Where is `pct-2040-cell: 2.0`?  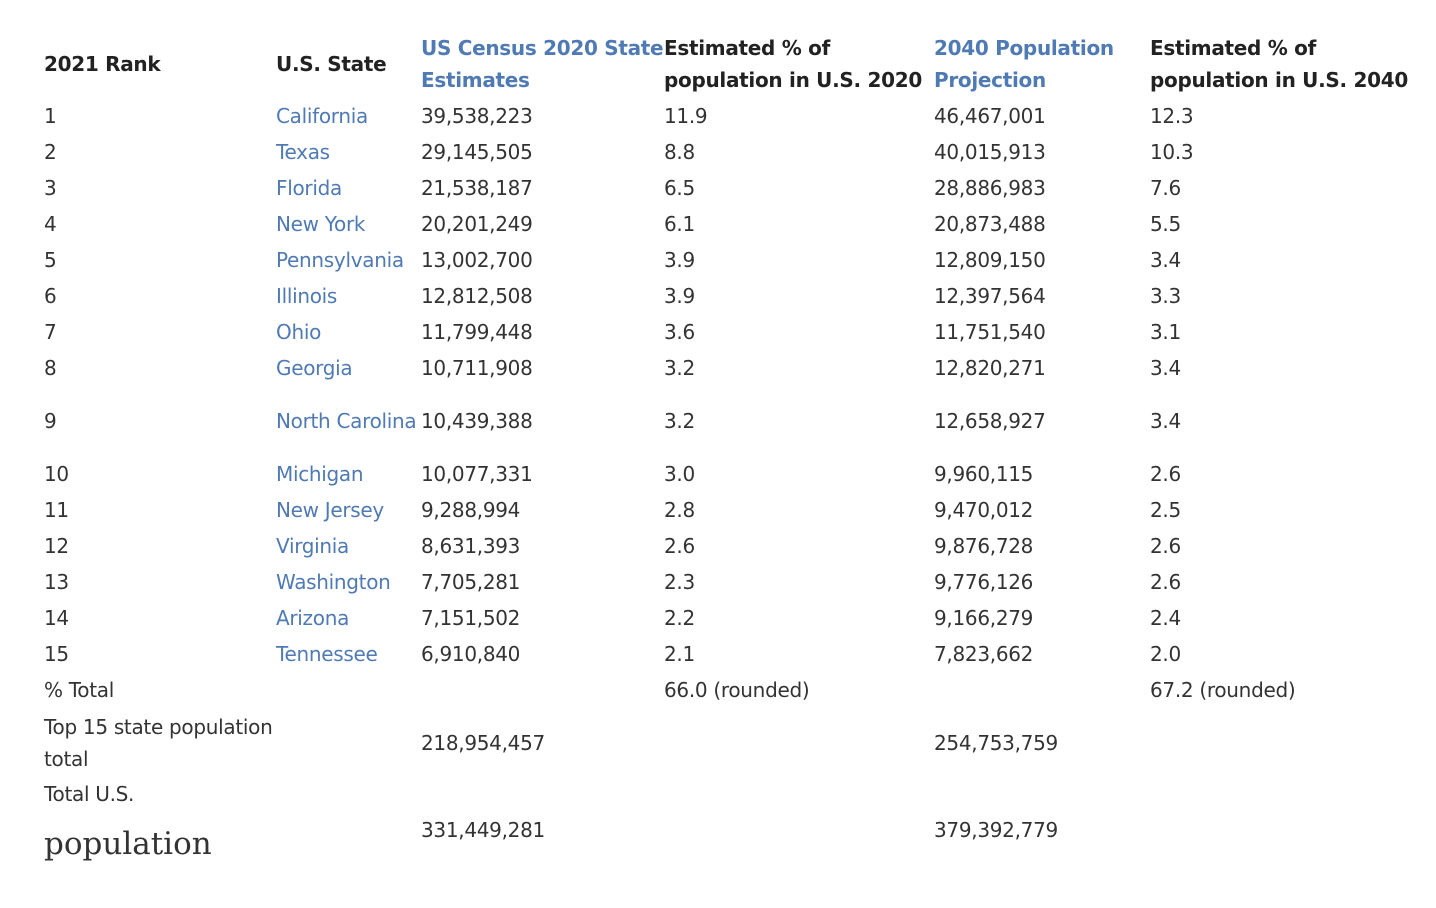
pct-2040-cell: 2.0 is located at coordinates (1165, 654).